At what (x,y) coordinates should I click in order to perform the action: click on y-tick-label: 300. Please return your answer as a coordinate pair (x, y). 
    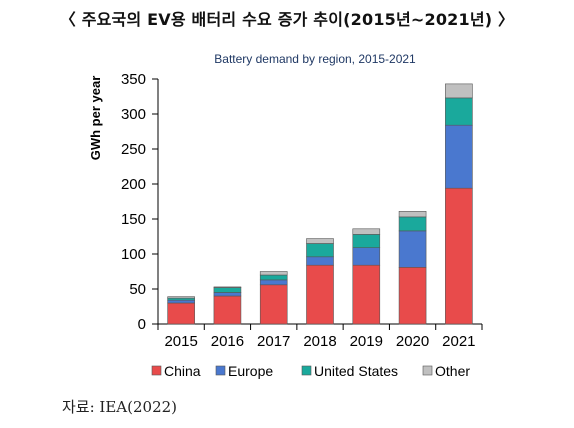
    Looking at the image, I should click on (133, 114).